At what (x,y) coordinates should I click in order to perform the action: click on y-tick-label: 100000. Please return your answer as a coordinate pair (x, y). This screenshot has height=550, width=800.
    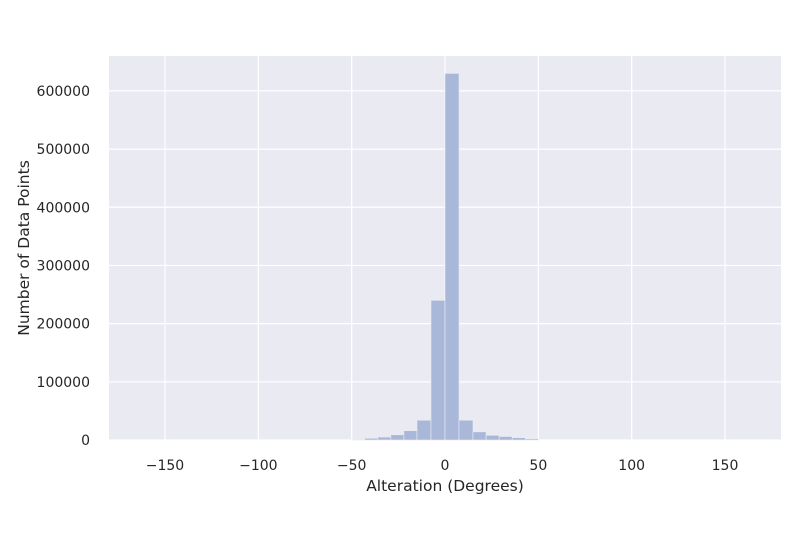
    Looking at the image, I should click on (63, 383).